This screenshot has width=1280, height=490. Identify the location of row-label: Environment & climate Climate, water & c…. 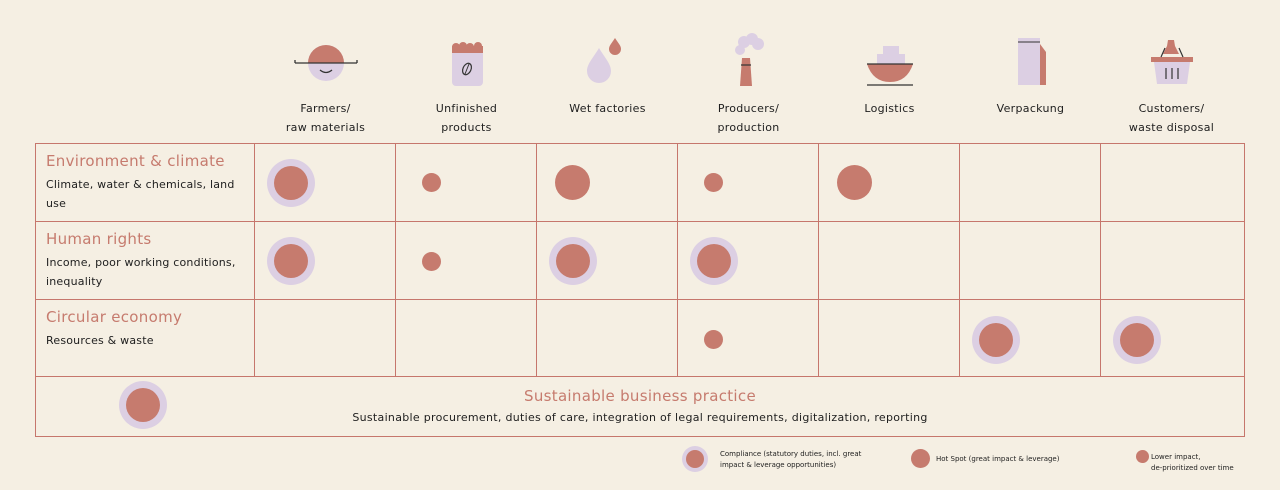
(146, 182).